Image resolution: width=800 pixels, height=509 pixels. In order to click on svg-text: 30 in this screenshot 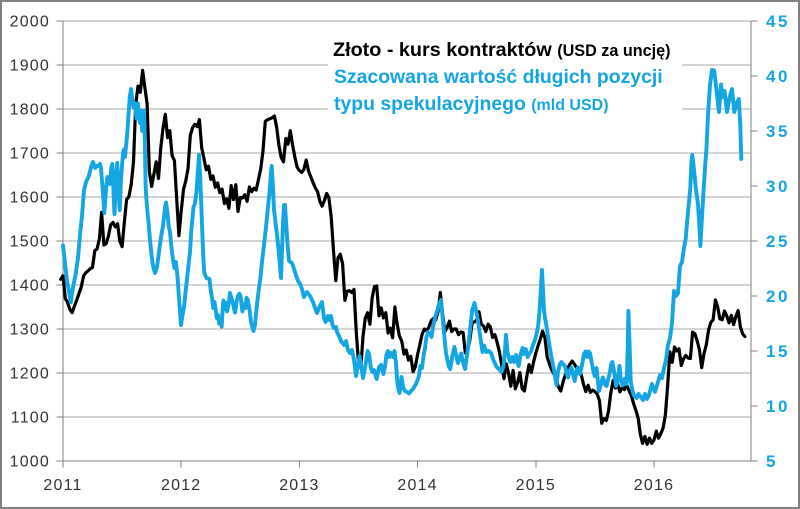, I will do `click(778, 186)`.